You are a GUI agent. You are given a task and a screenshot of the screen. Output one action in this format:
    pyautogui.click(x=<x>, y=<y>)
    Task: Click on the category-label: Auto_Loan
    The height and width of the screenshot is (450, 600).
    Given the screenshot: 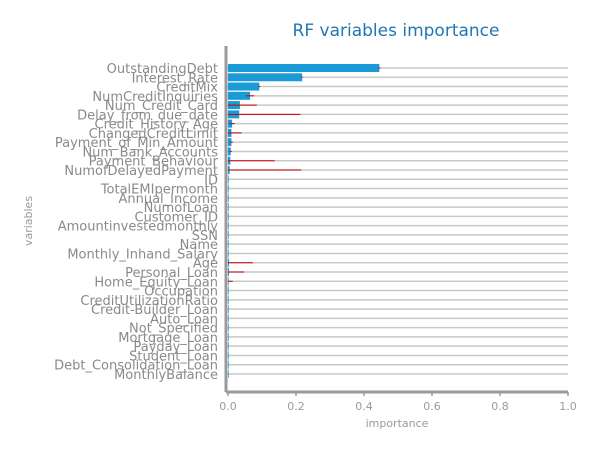 What is the action you would take?
    pyautogui.click(x=184, y=319)
    